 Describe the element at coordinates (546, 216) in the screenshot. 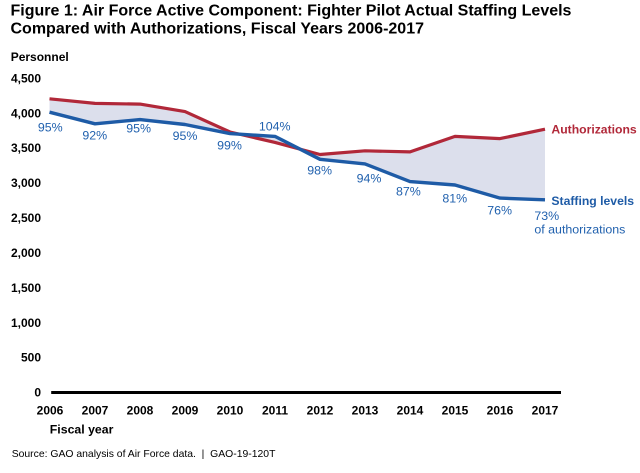

I see `svg-text: 73%` at that location.